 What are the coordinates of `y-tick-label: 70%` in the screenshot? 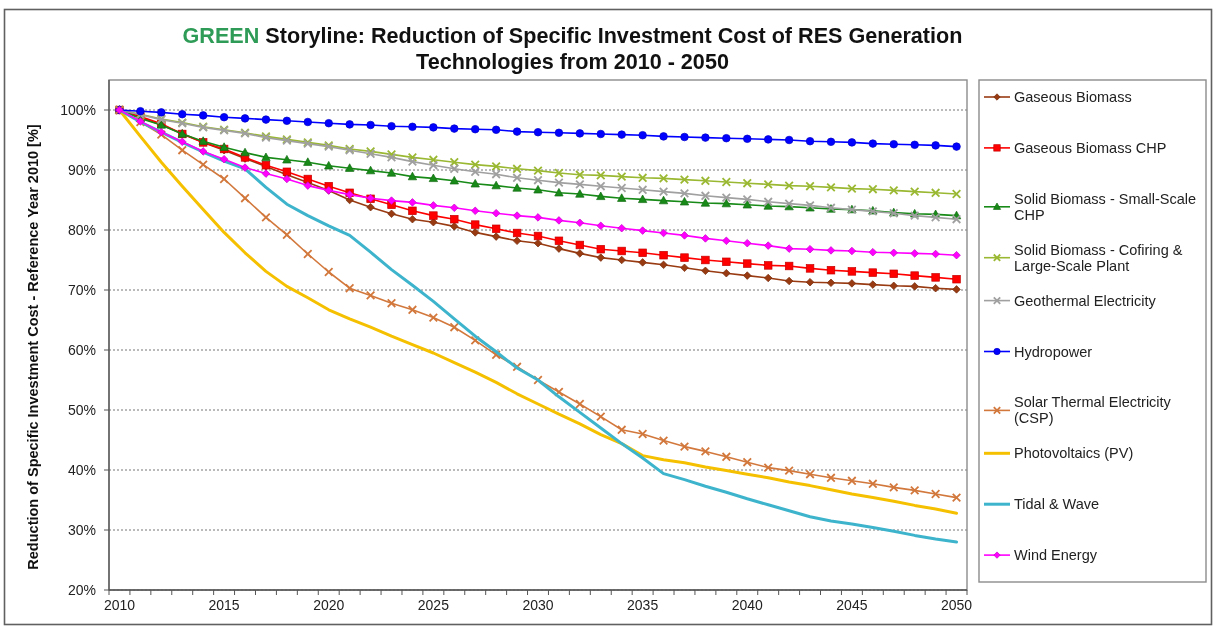 It's located at (81, 290).